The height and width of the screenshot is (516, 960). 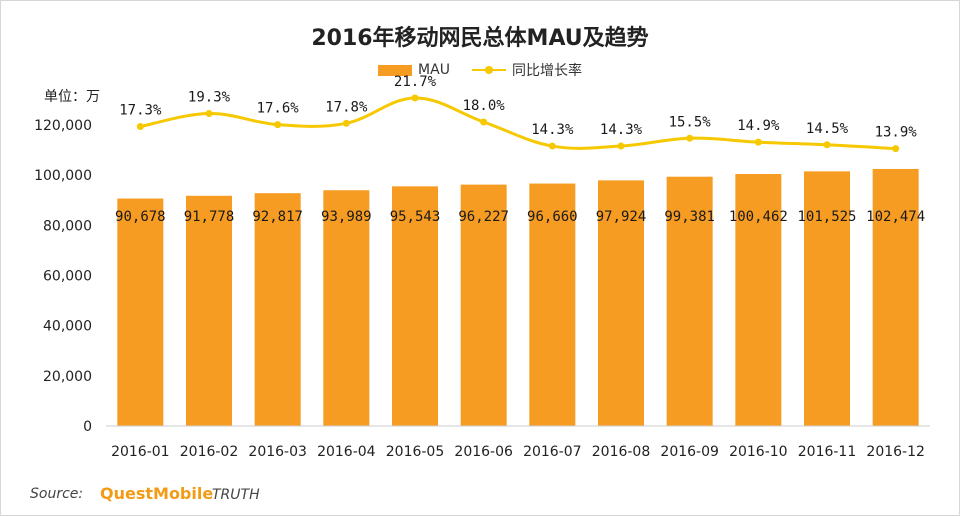 I want to click on x-tick-label: 2016-07, so click(x=552, y=452).